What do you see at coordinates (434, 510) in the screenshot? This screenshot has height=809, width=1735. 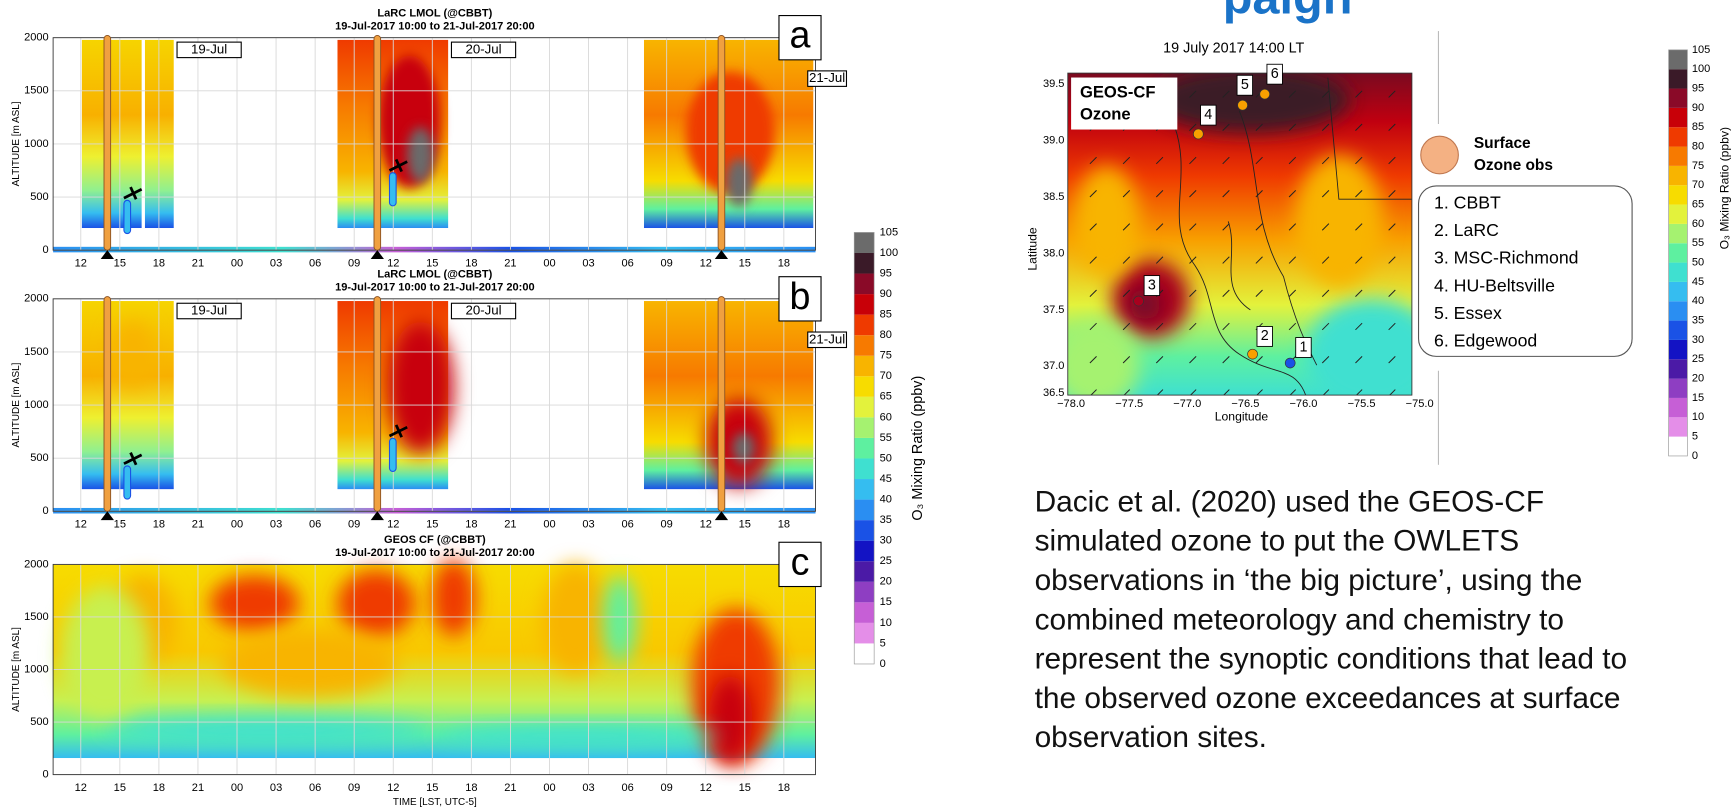 I see `surface-strip` at bounding box center [434, 510].